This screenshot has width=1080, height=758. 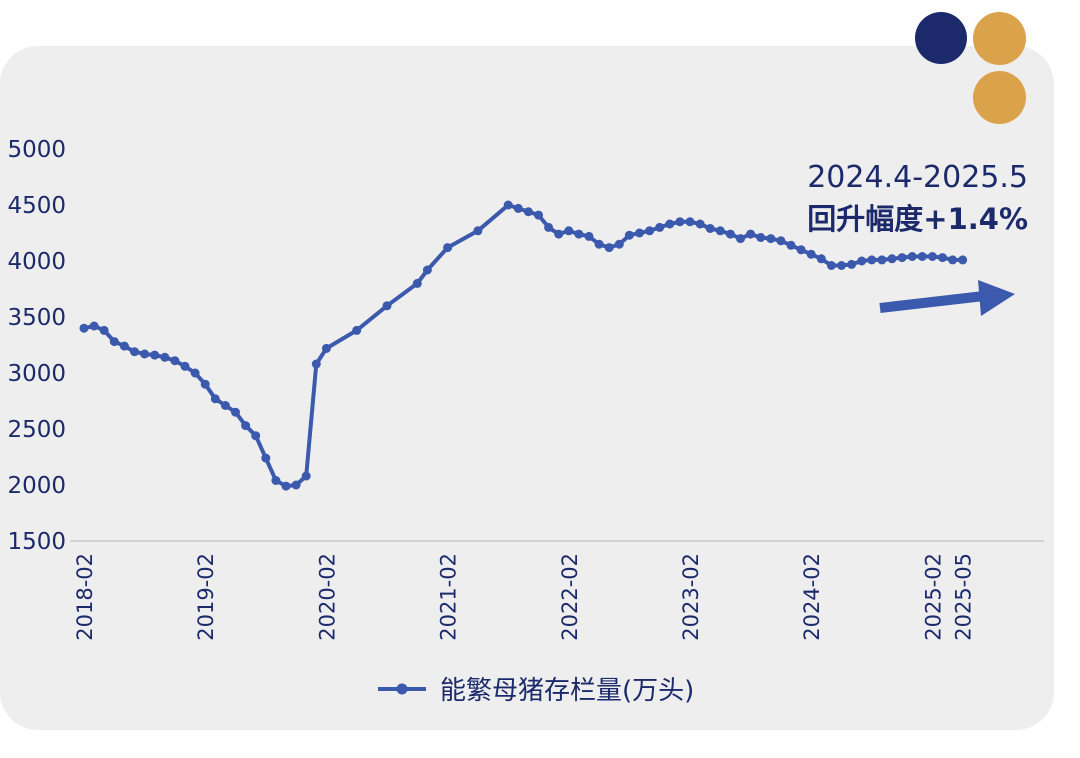 What do you see at coordinates (570, 597) in the screenshot?
I see `x-tick-label: 2022-02` at bounding box center [570, 597].